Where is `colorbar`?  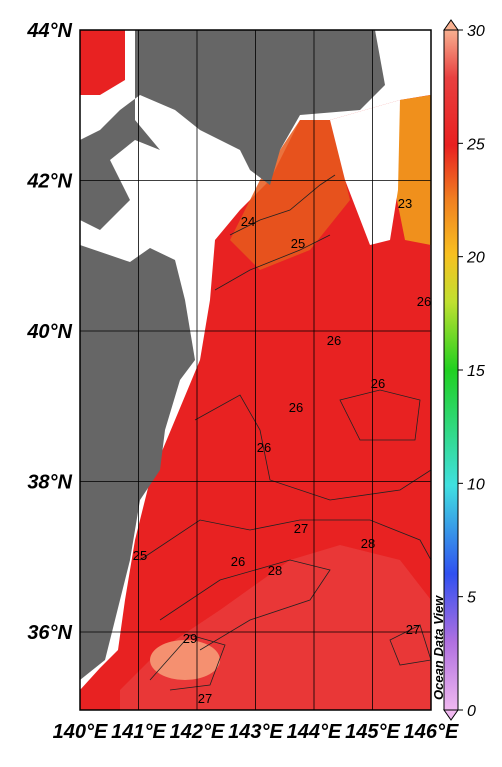
colorbar is located at coordinates (451, 370).